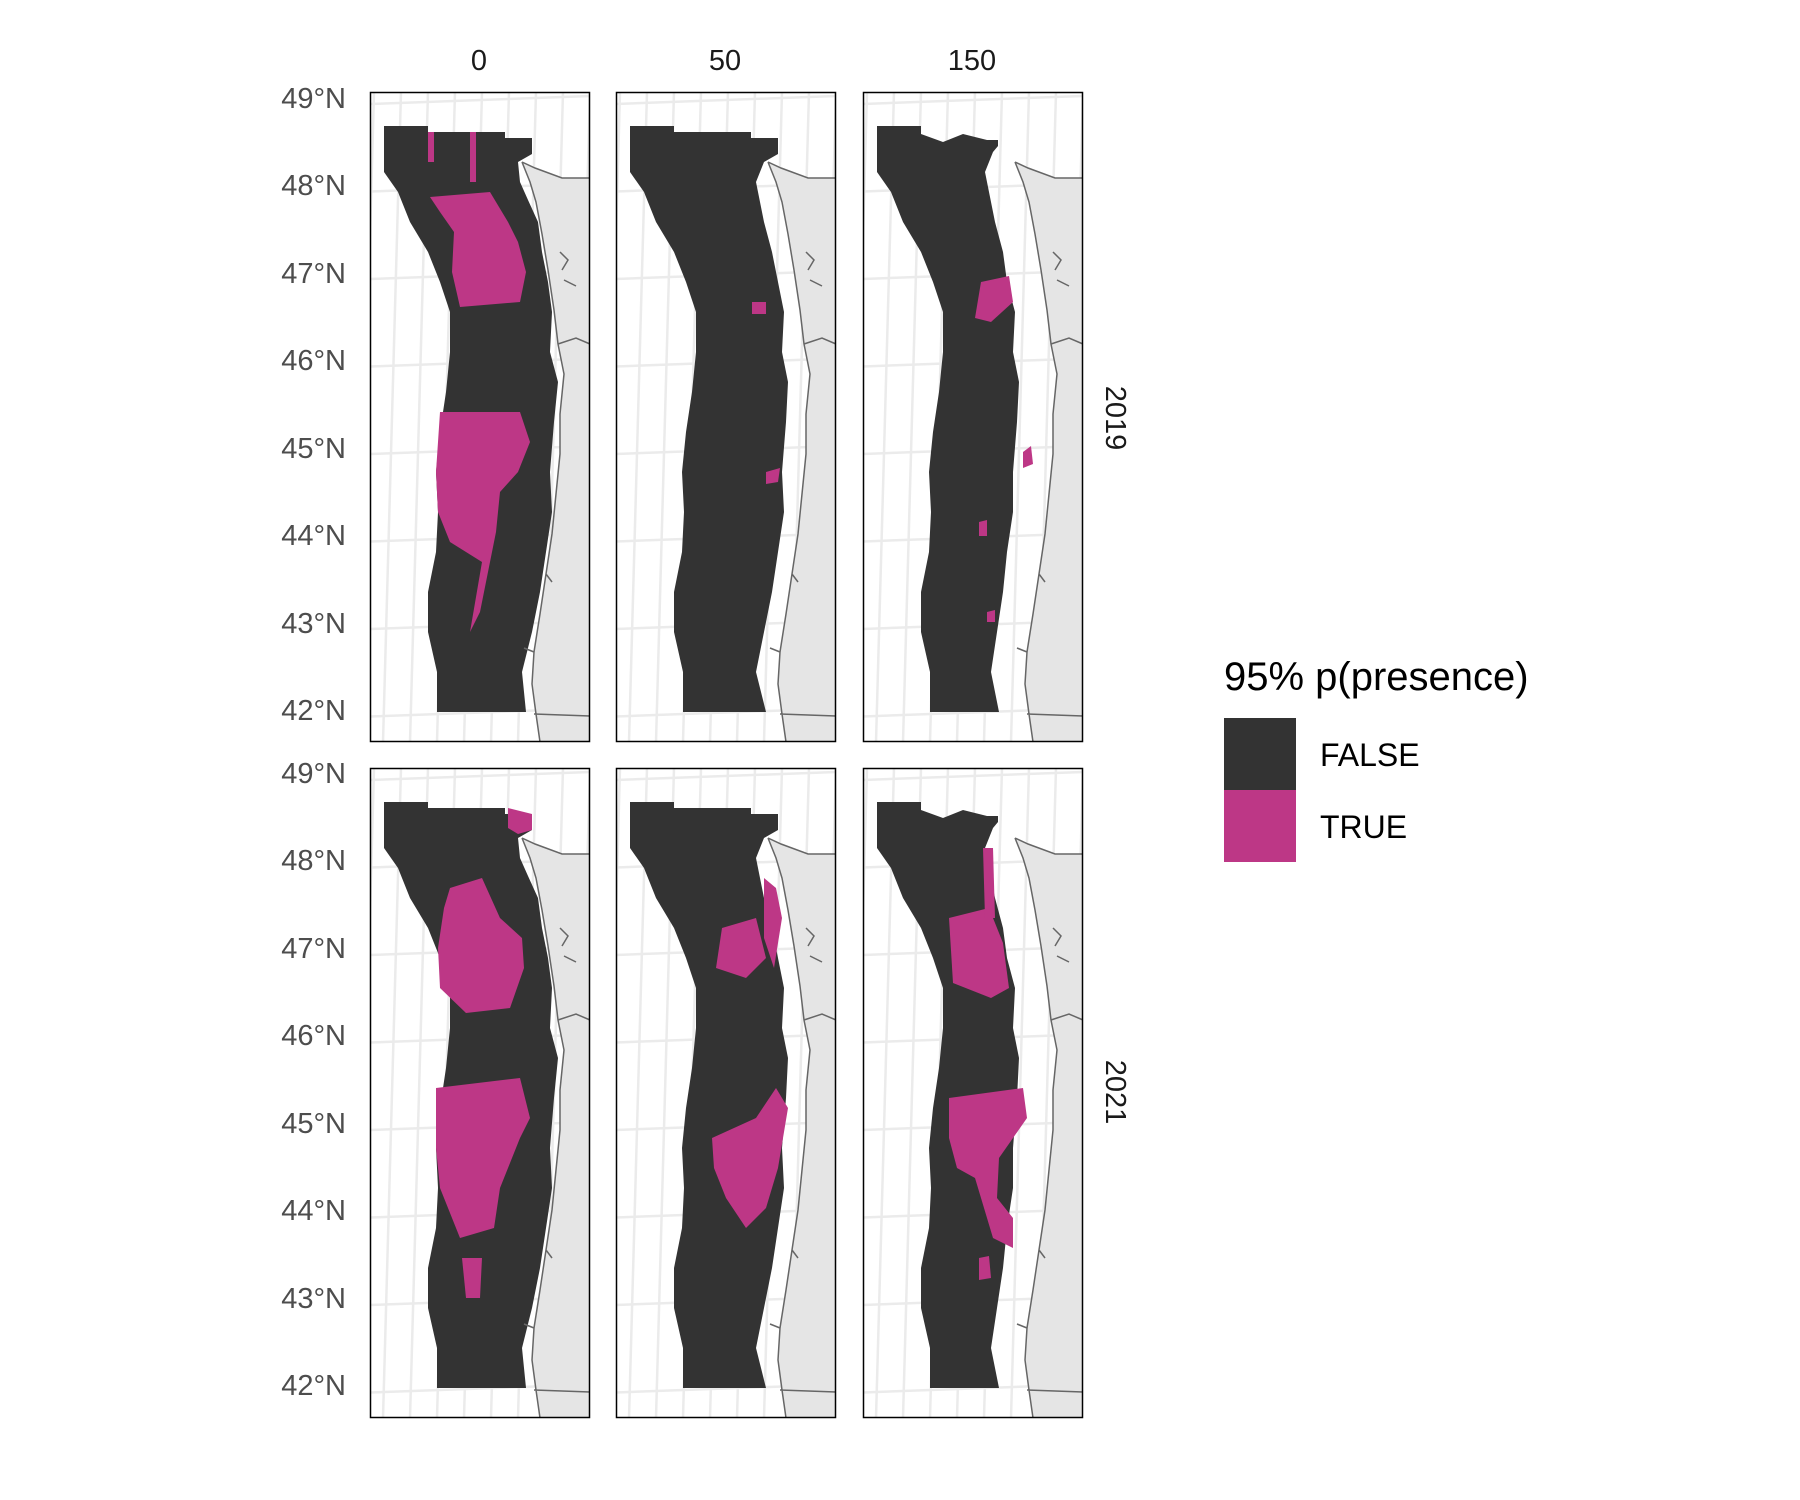  What do you see at coordinates (1115, 418) in the screenshot?
I see `row-label-2019: 2019` at bounding box center [1115, 418].